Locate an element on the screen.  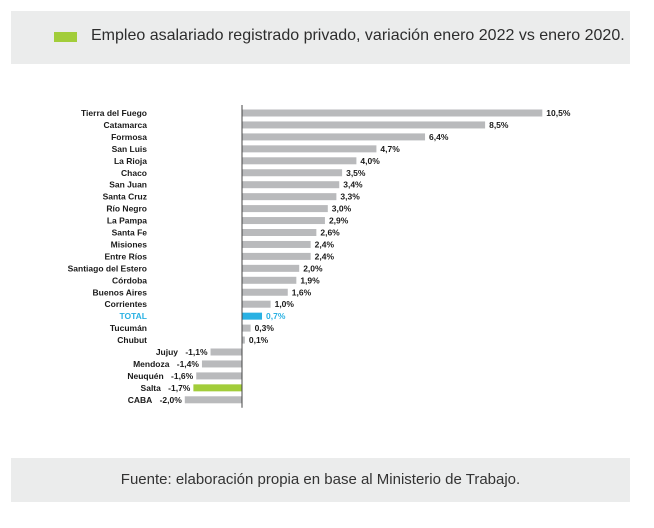
category-label: Salta is located at coordinates (151, 388).